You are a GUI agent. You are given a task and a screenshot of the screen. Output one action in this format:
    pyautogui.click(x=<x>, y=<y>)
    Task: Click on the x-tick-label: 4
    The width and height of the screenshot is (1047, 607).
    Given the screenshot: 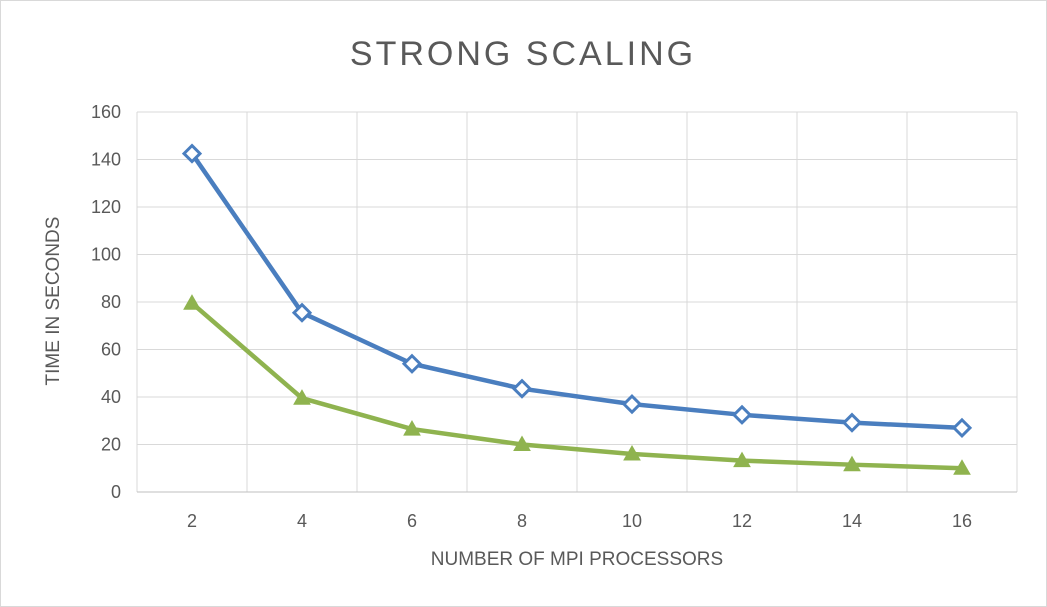 What is the action you would take?
    pyautogui.click(x=302, y=521)
    